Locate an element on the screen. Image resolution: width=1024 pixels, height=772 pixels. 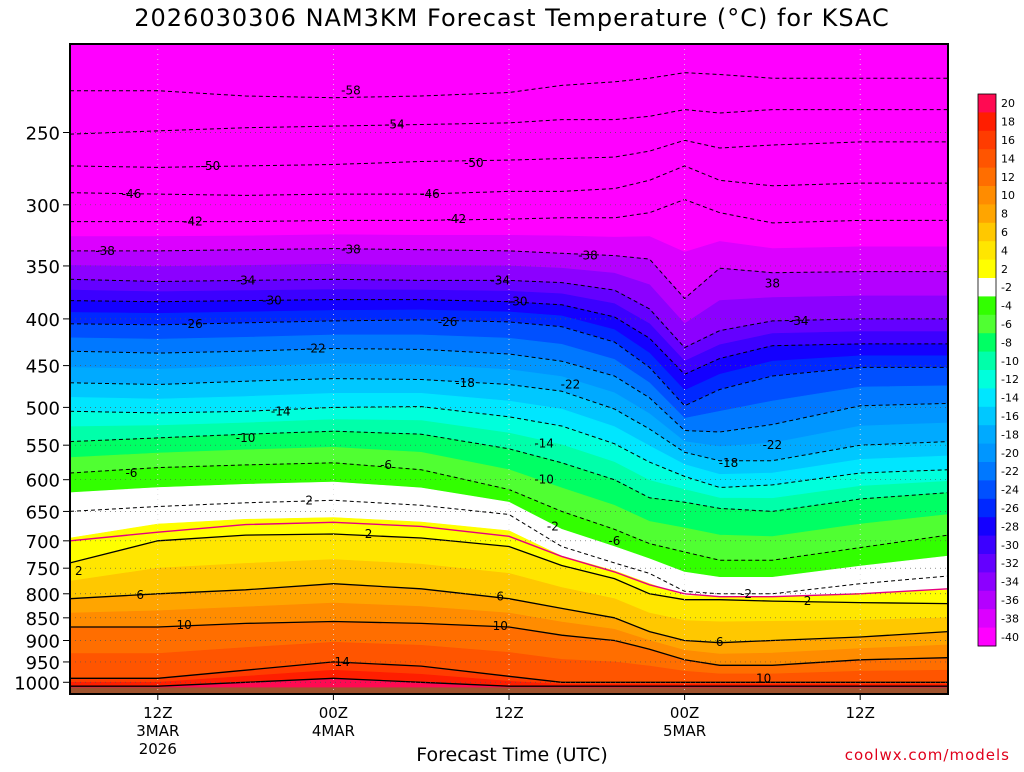
y-tick-label: 950 is located at coordinates (43, 663).